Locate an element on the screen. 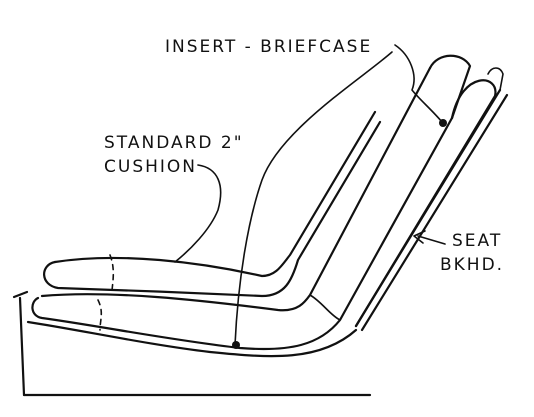 This screenshot has height=417, width=534. bulkhead-arrowhead is located at coordinates (419, 237).